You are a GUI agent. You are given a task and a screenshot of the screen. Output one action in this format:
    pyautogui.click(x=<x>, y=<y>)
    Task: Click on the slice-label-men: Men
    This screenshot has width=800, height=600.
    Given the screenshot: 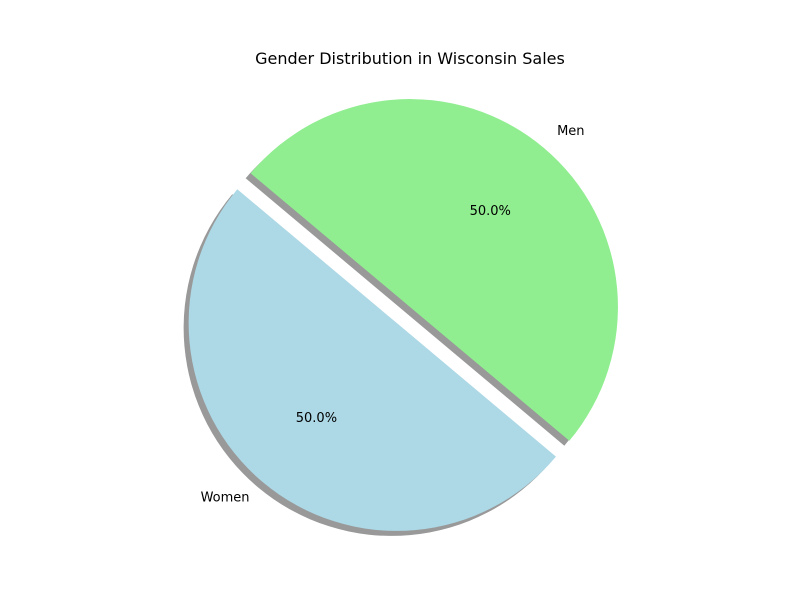 What is the action you would take?
    pyautogui.click(x=570, y=131)
    